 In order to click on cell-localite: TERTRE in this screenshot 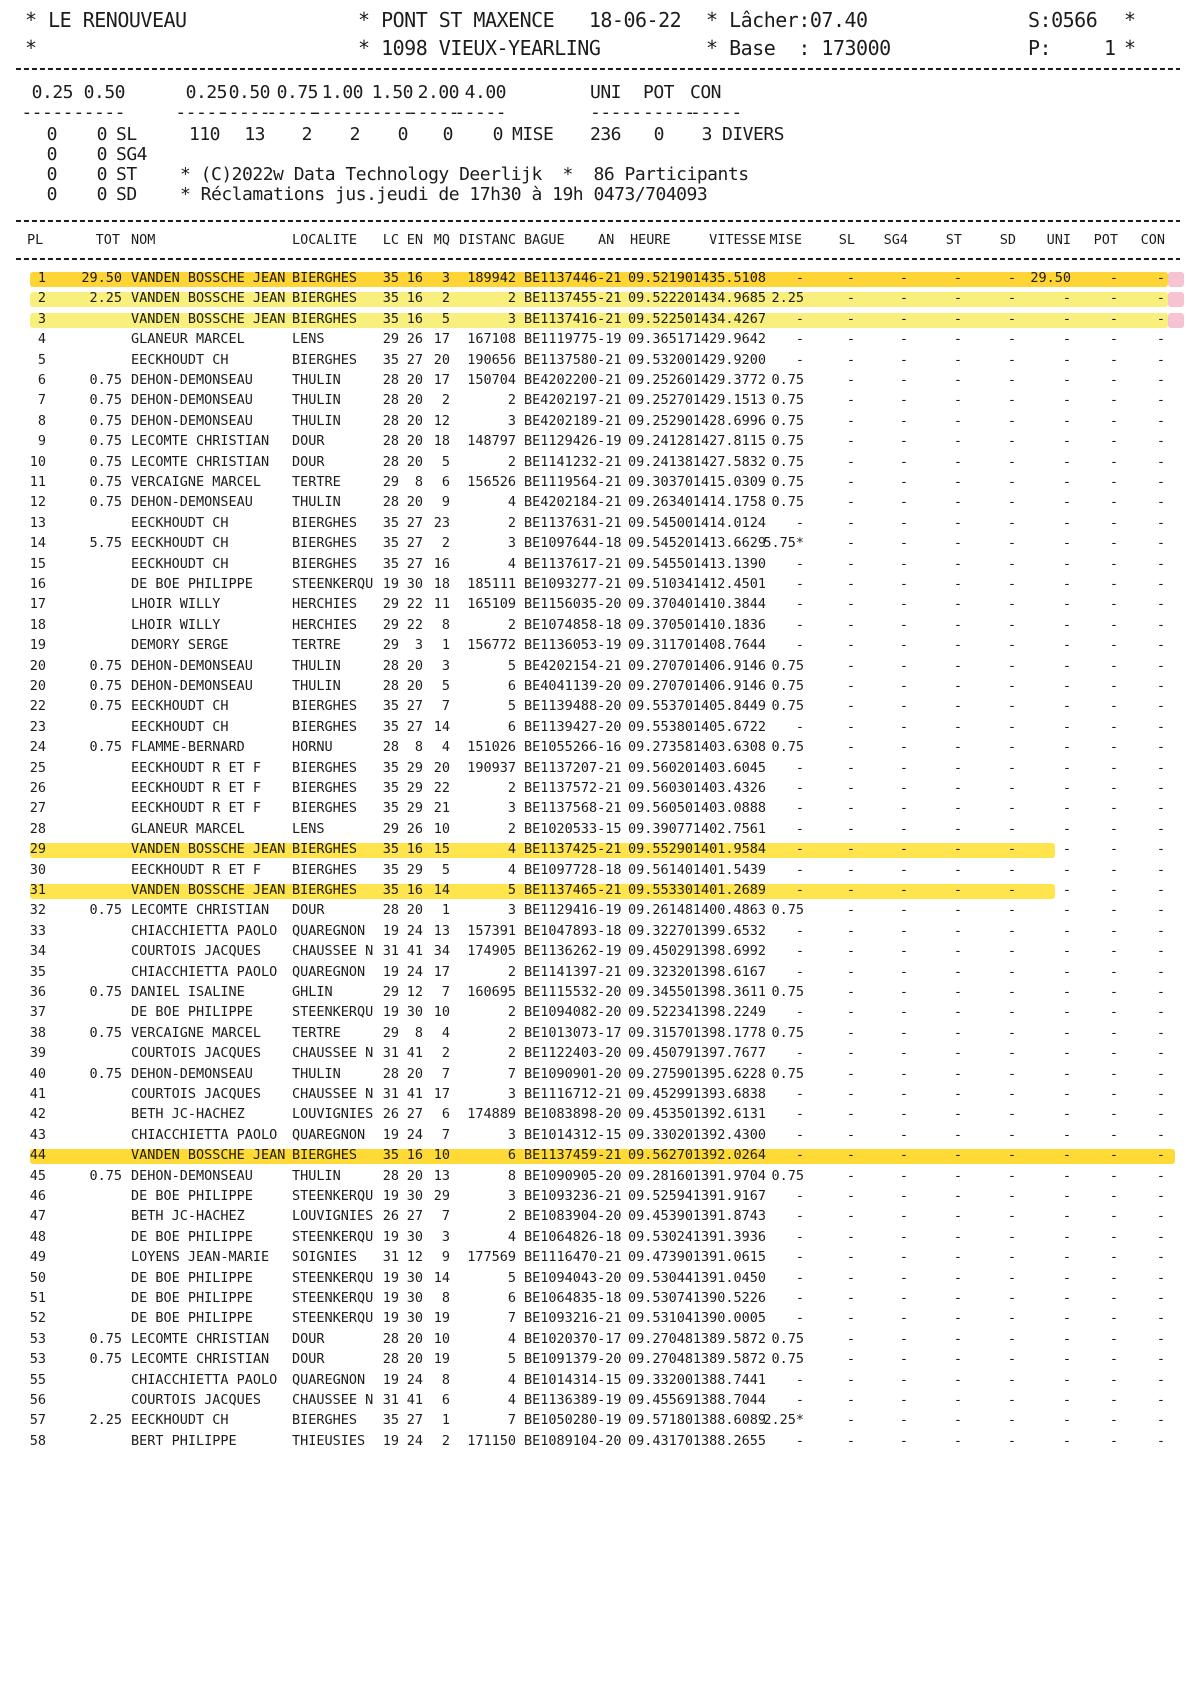, I will do `click(316, 645)`.